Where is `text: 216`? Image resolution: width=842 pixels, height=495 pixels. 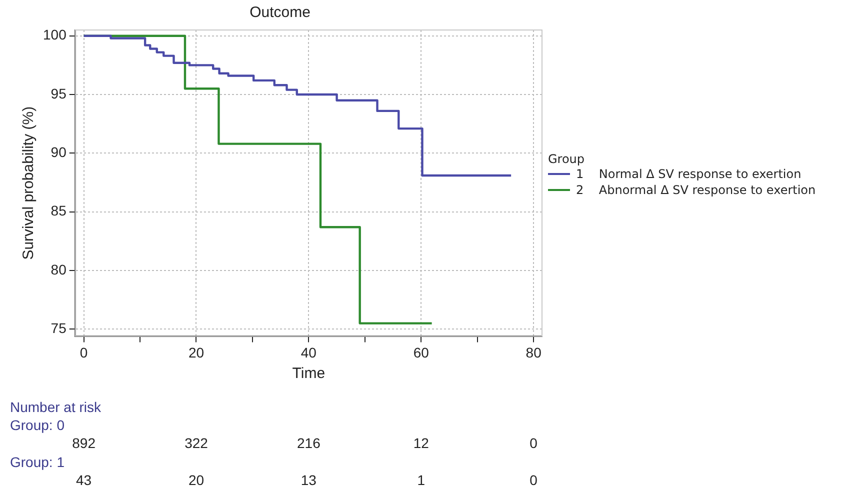 text: 216 is located at coordinates (309, 442).